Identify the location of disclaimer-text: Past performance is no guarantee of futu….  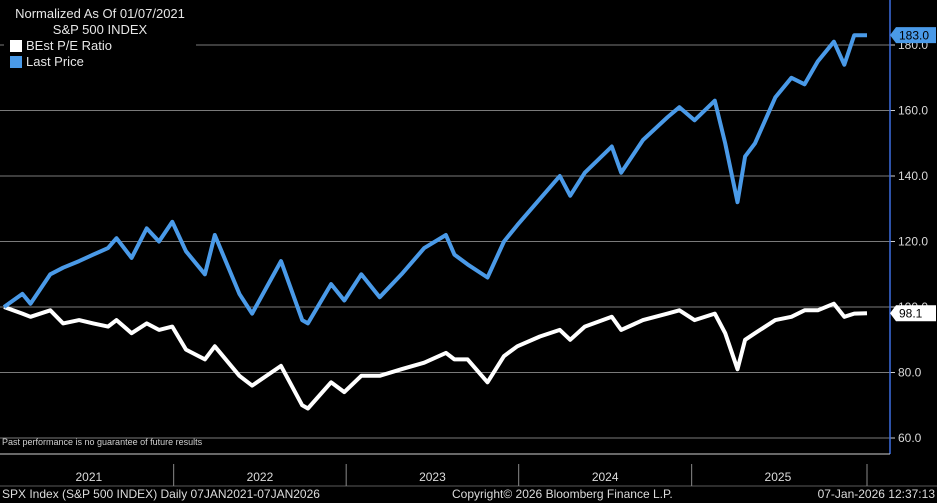
(102, 442).